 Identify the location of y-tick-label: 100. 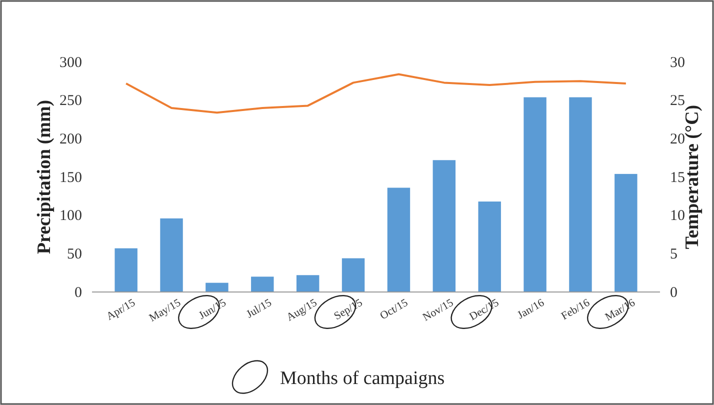
(71, 216).